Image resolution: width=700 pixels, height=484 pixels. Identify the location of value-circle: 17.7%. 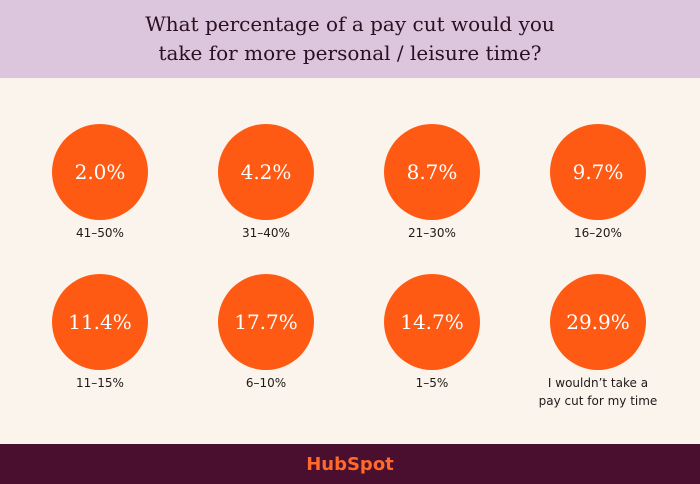
(266, 322).